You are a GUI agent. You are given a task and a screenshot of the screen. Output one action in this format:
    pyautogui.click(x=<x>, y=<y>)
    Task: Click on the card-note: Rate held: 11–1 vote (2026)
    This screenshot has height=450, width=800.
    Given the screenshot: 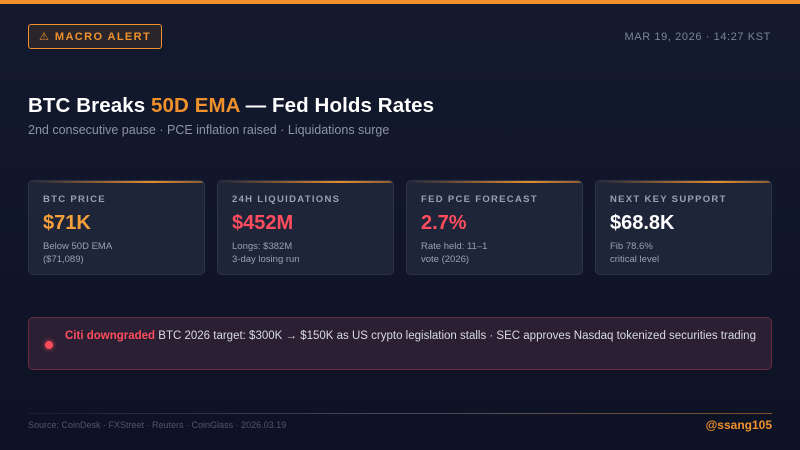 What is the action you would take?
    pyautogui.click(x=494, y=253)
    